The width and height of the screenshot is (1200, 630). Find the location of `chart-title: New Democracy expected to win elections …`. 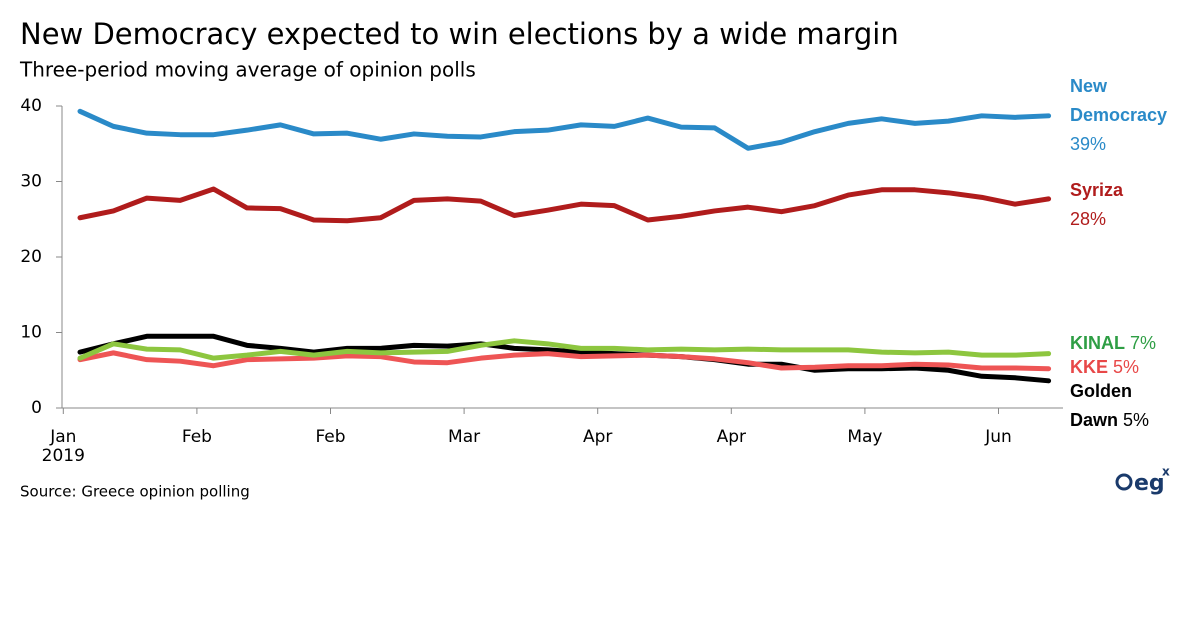

chart-title: New Democracy expected to win elections … is located at coordinates (459, 34).